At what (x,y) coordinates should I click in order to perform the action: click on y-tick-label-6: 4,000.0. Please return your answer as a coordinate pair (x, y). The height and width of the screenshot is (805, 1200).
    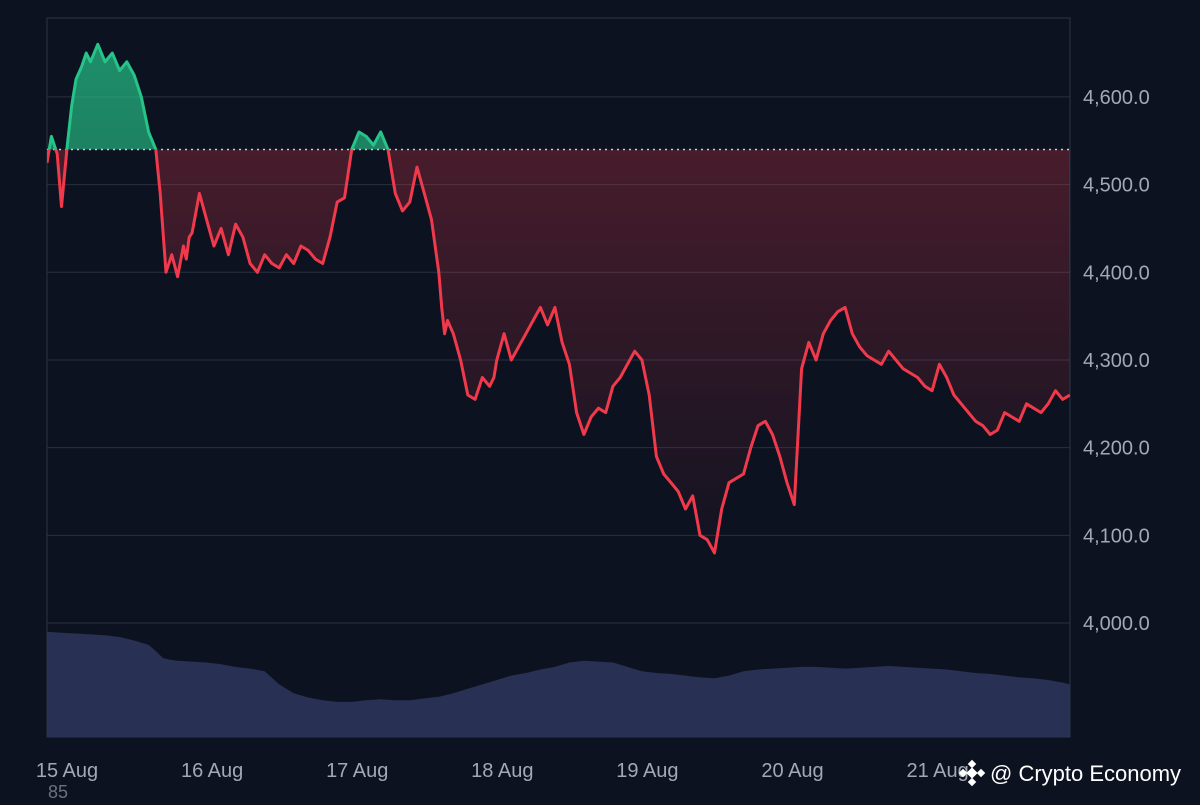
    Looking at the image, I should click on (1116, 624).